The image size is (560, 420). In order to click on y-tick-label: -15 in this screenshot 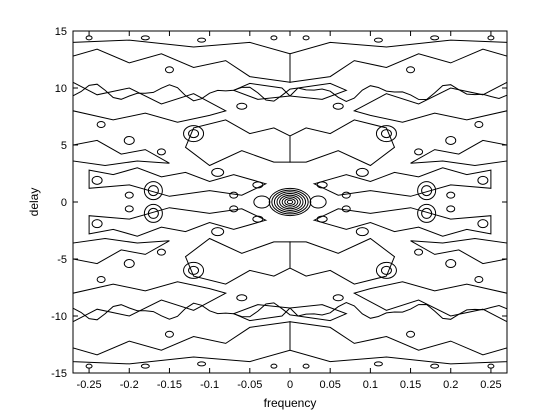, I will do `click(59, 374)`.